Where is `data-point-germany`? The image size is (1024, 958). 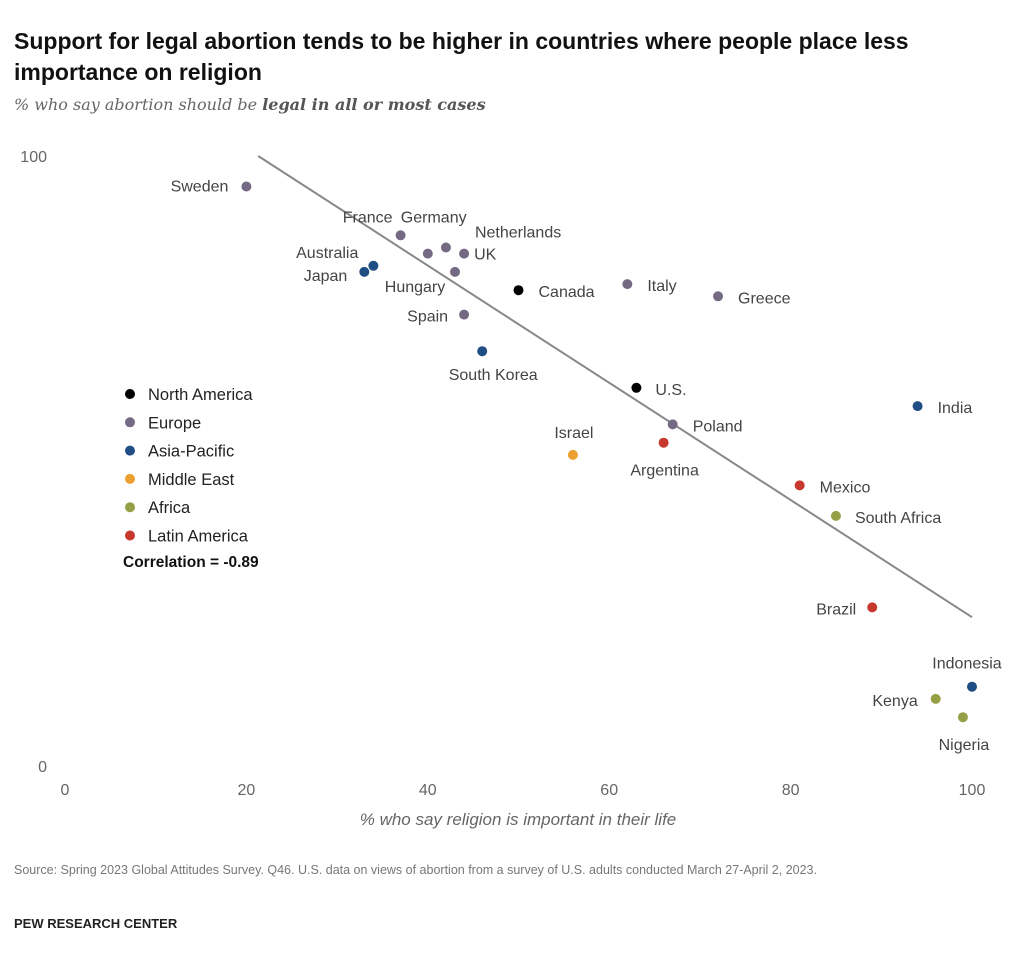
data-point-germany is located at coordinates (427, 253).